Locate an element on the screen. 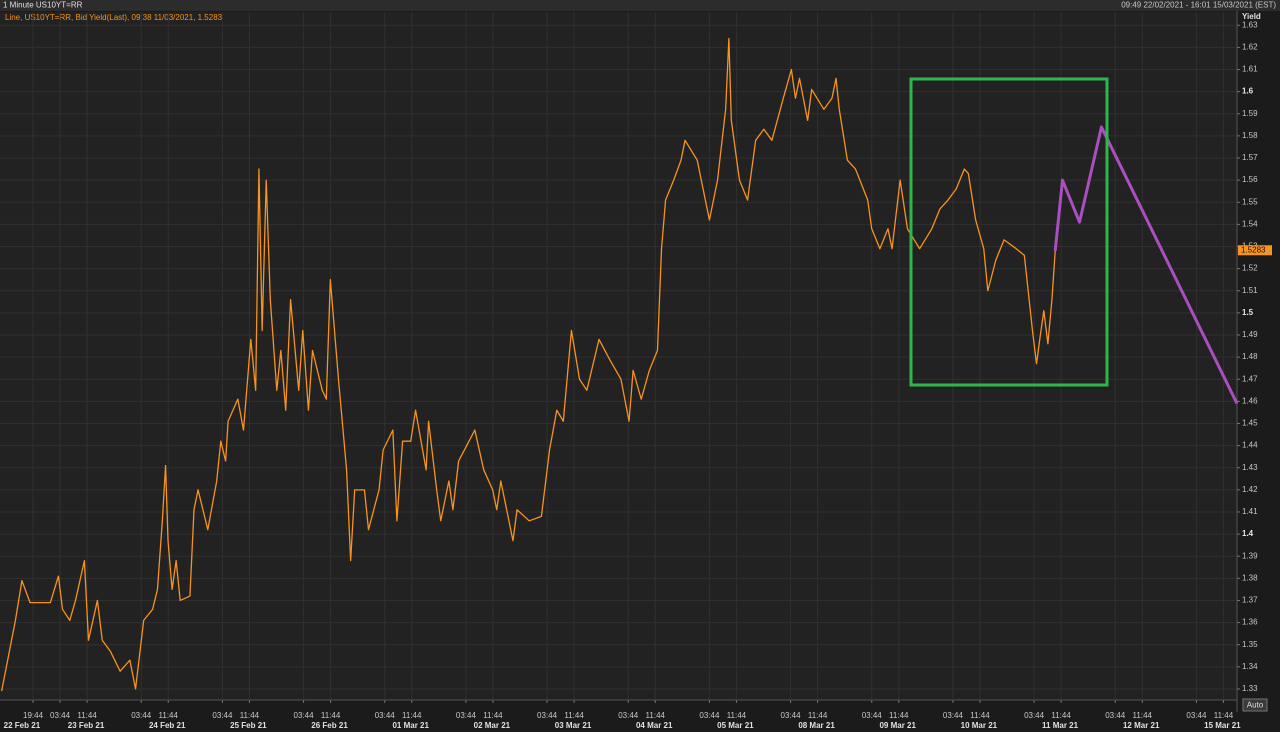  y-tick-label: 1.42 is located at coordinates (1250, 489).